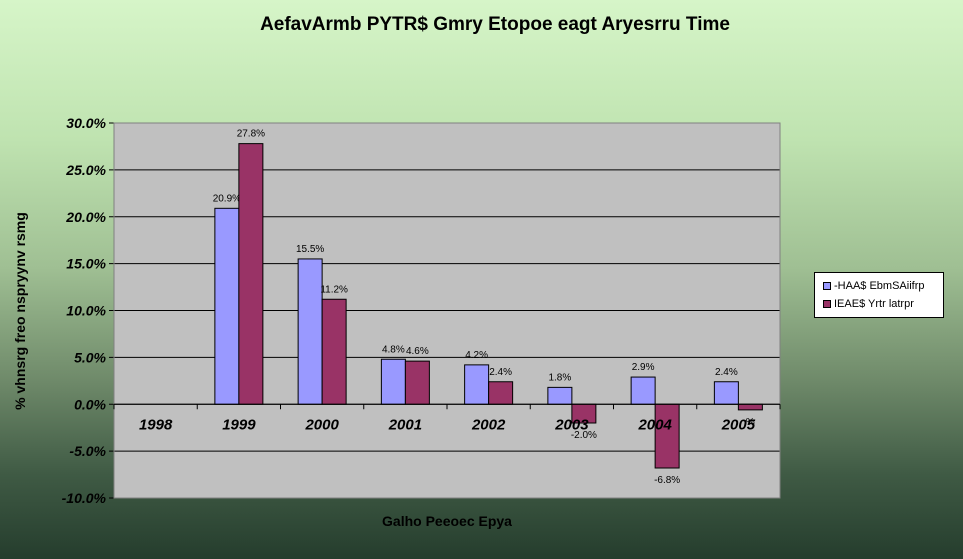  Describe the element at coordinates (87, 451) in the screenshot. I see `y-tick-label: -5.0%` at that location.